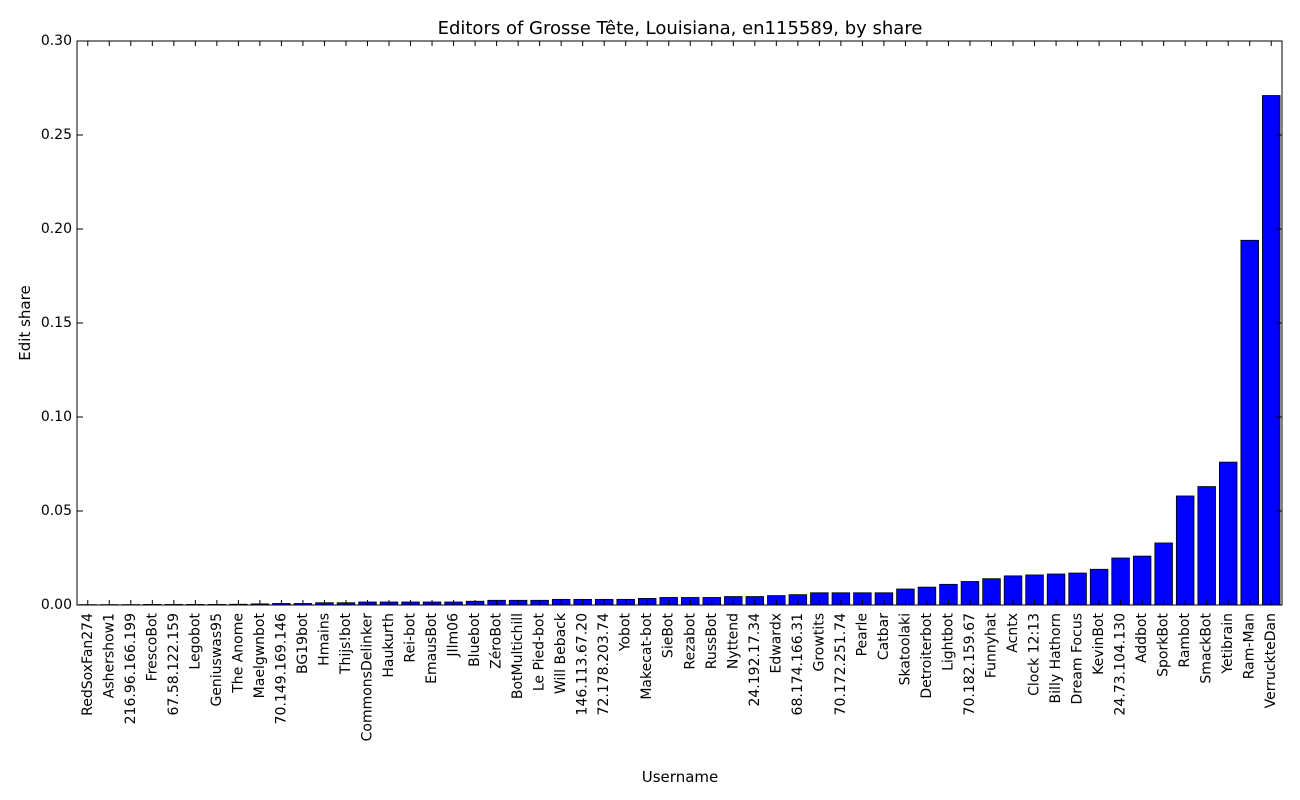  What do you see at coordinates (260, 655) in the screenshot?
I see `x-tick-label-8: Maelgwnbot` at bounding box center [260, 655].